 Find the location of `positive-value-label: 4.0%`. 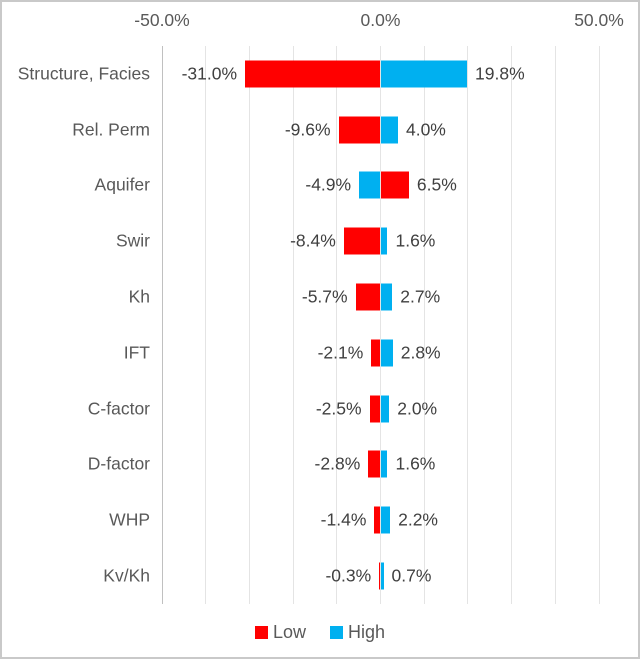

positive-value-label: 4.0% is located at coordinates (425, 129).